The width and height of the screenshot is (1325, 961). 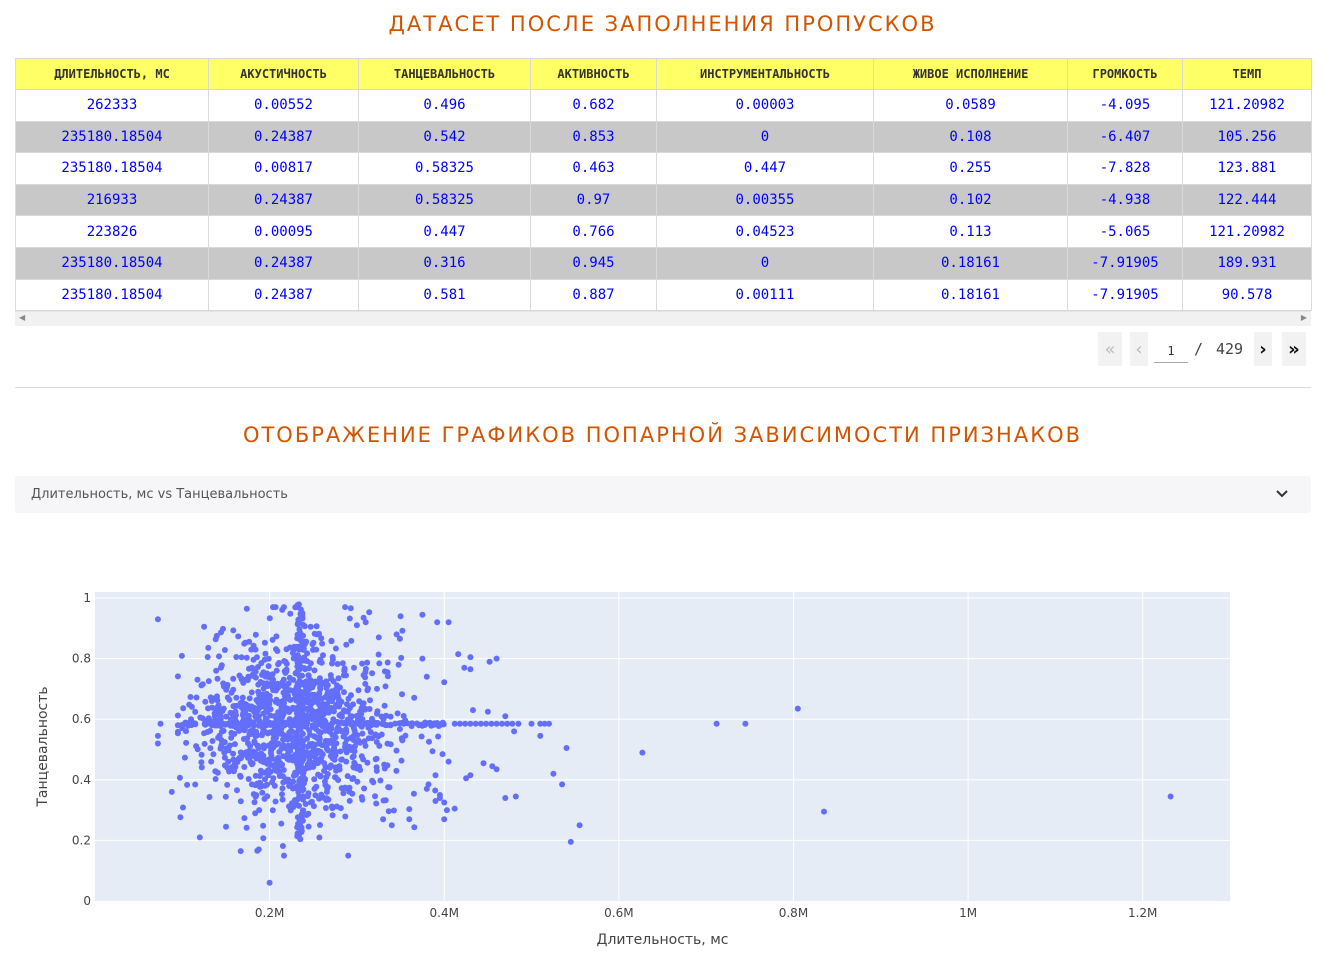 What do you see at coordinates (283, 74) in the screenshot?
I see `column-header: АКУСТИЧНОСТЬ` at bounding box center [283, 74].